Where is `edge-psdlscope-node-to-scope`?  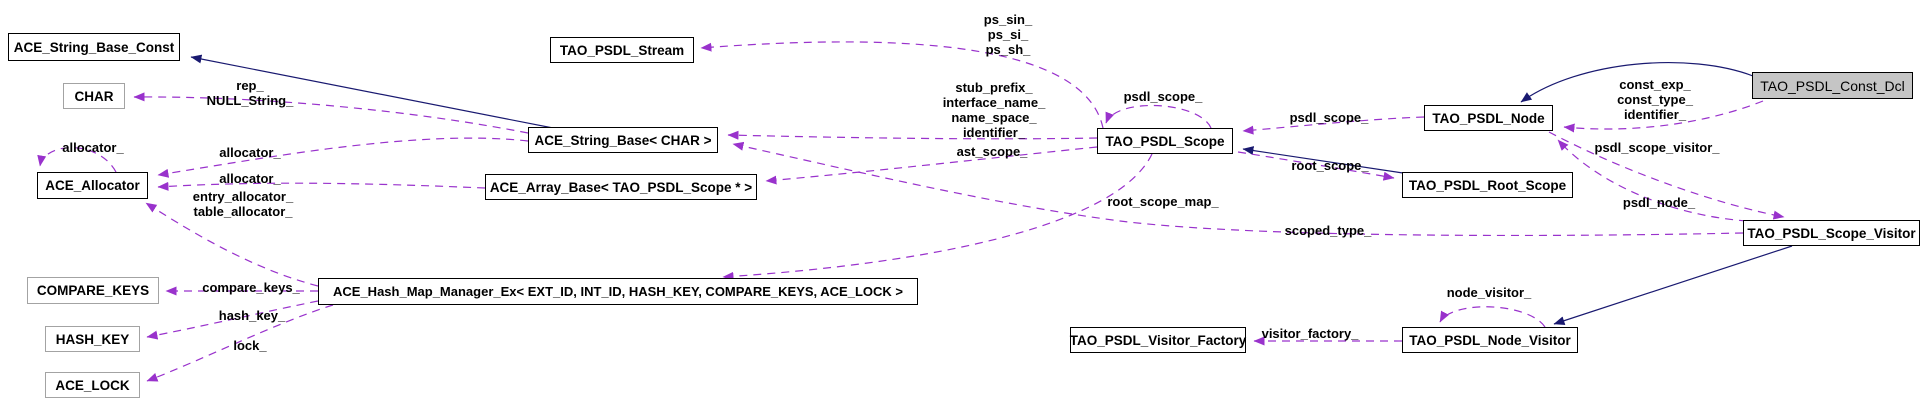 edge-psdlscope-node-to-scope is located at coordinates (1333, 125).